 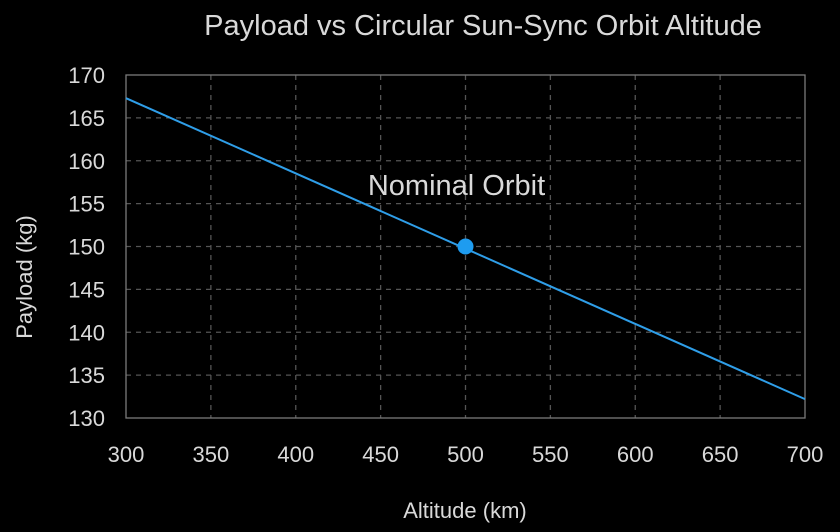 I want to click on highlight-group, so click(x=465, y=246).